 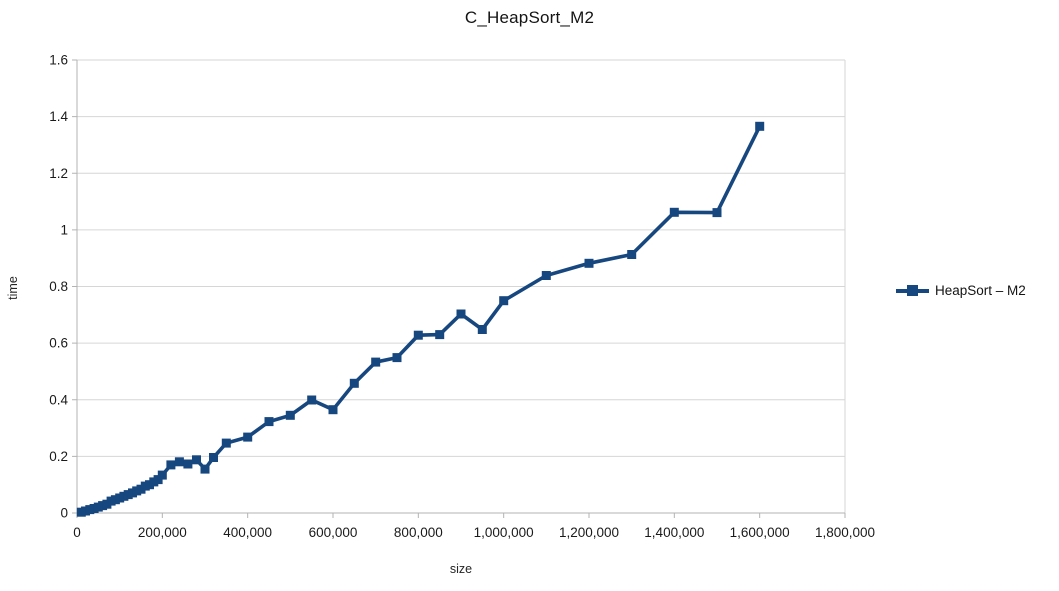 What do you see at coordinates (58, 343) in the screenshot?
I see `y-tick-label: 0.6` at bounding box center [58, 343].